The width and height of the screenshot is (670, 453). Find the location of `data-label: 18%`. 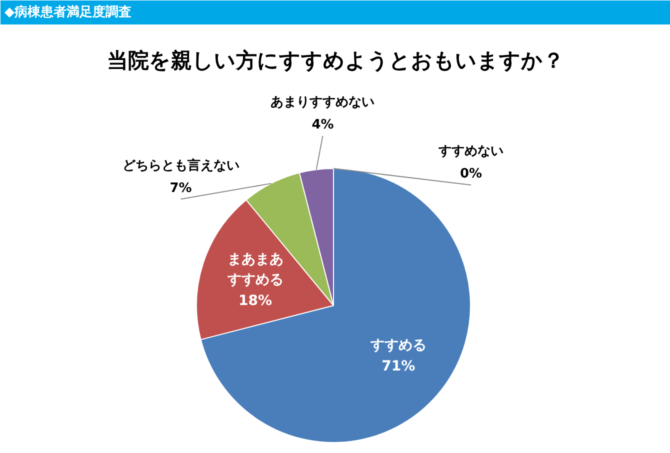

data-label: 18% is located at coordinates (255, 300).